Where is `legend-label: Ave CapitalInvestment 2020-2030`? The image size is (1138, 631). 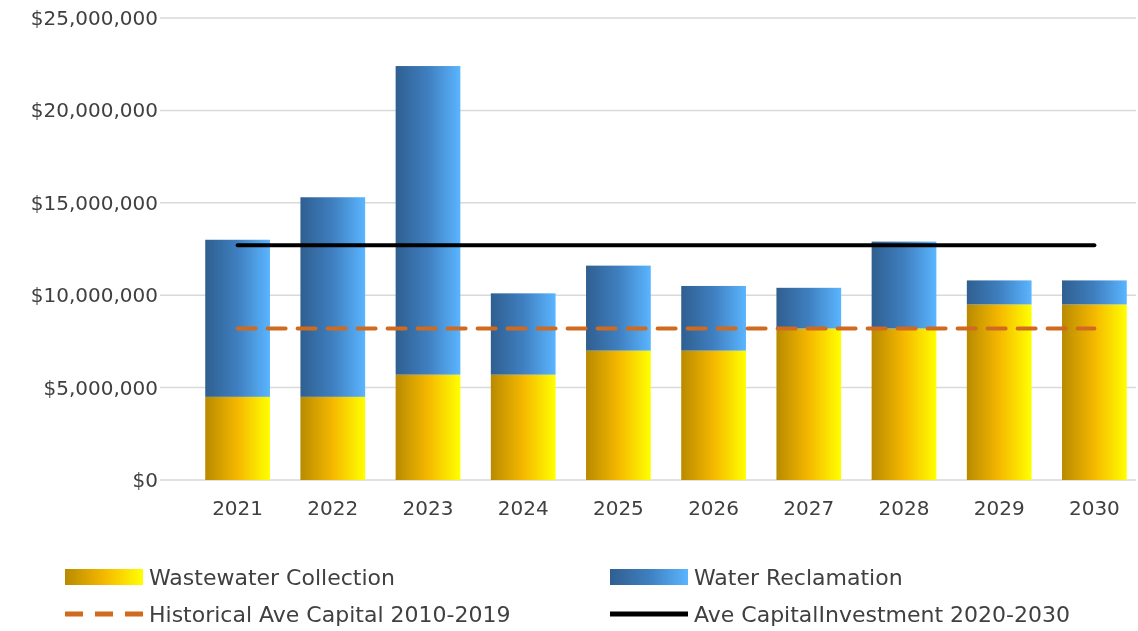 legend-label: Ave CapitalInvestment 2020-2030 is located at coordinates (882, 614).